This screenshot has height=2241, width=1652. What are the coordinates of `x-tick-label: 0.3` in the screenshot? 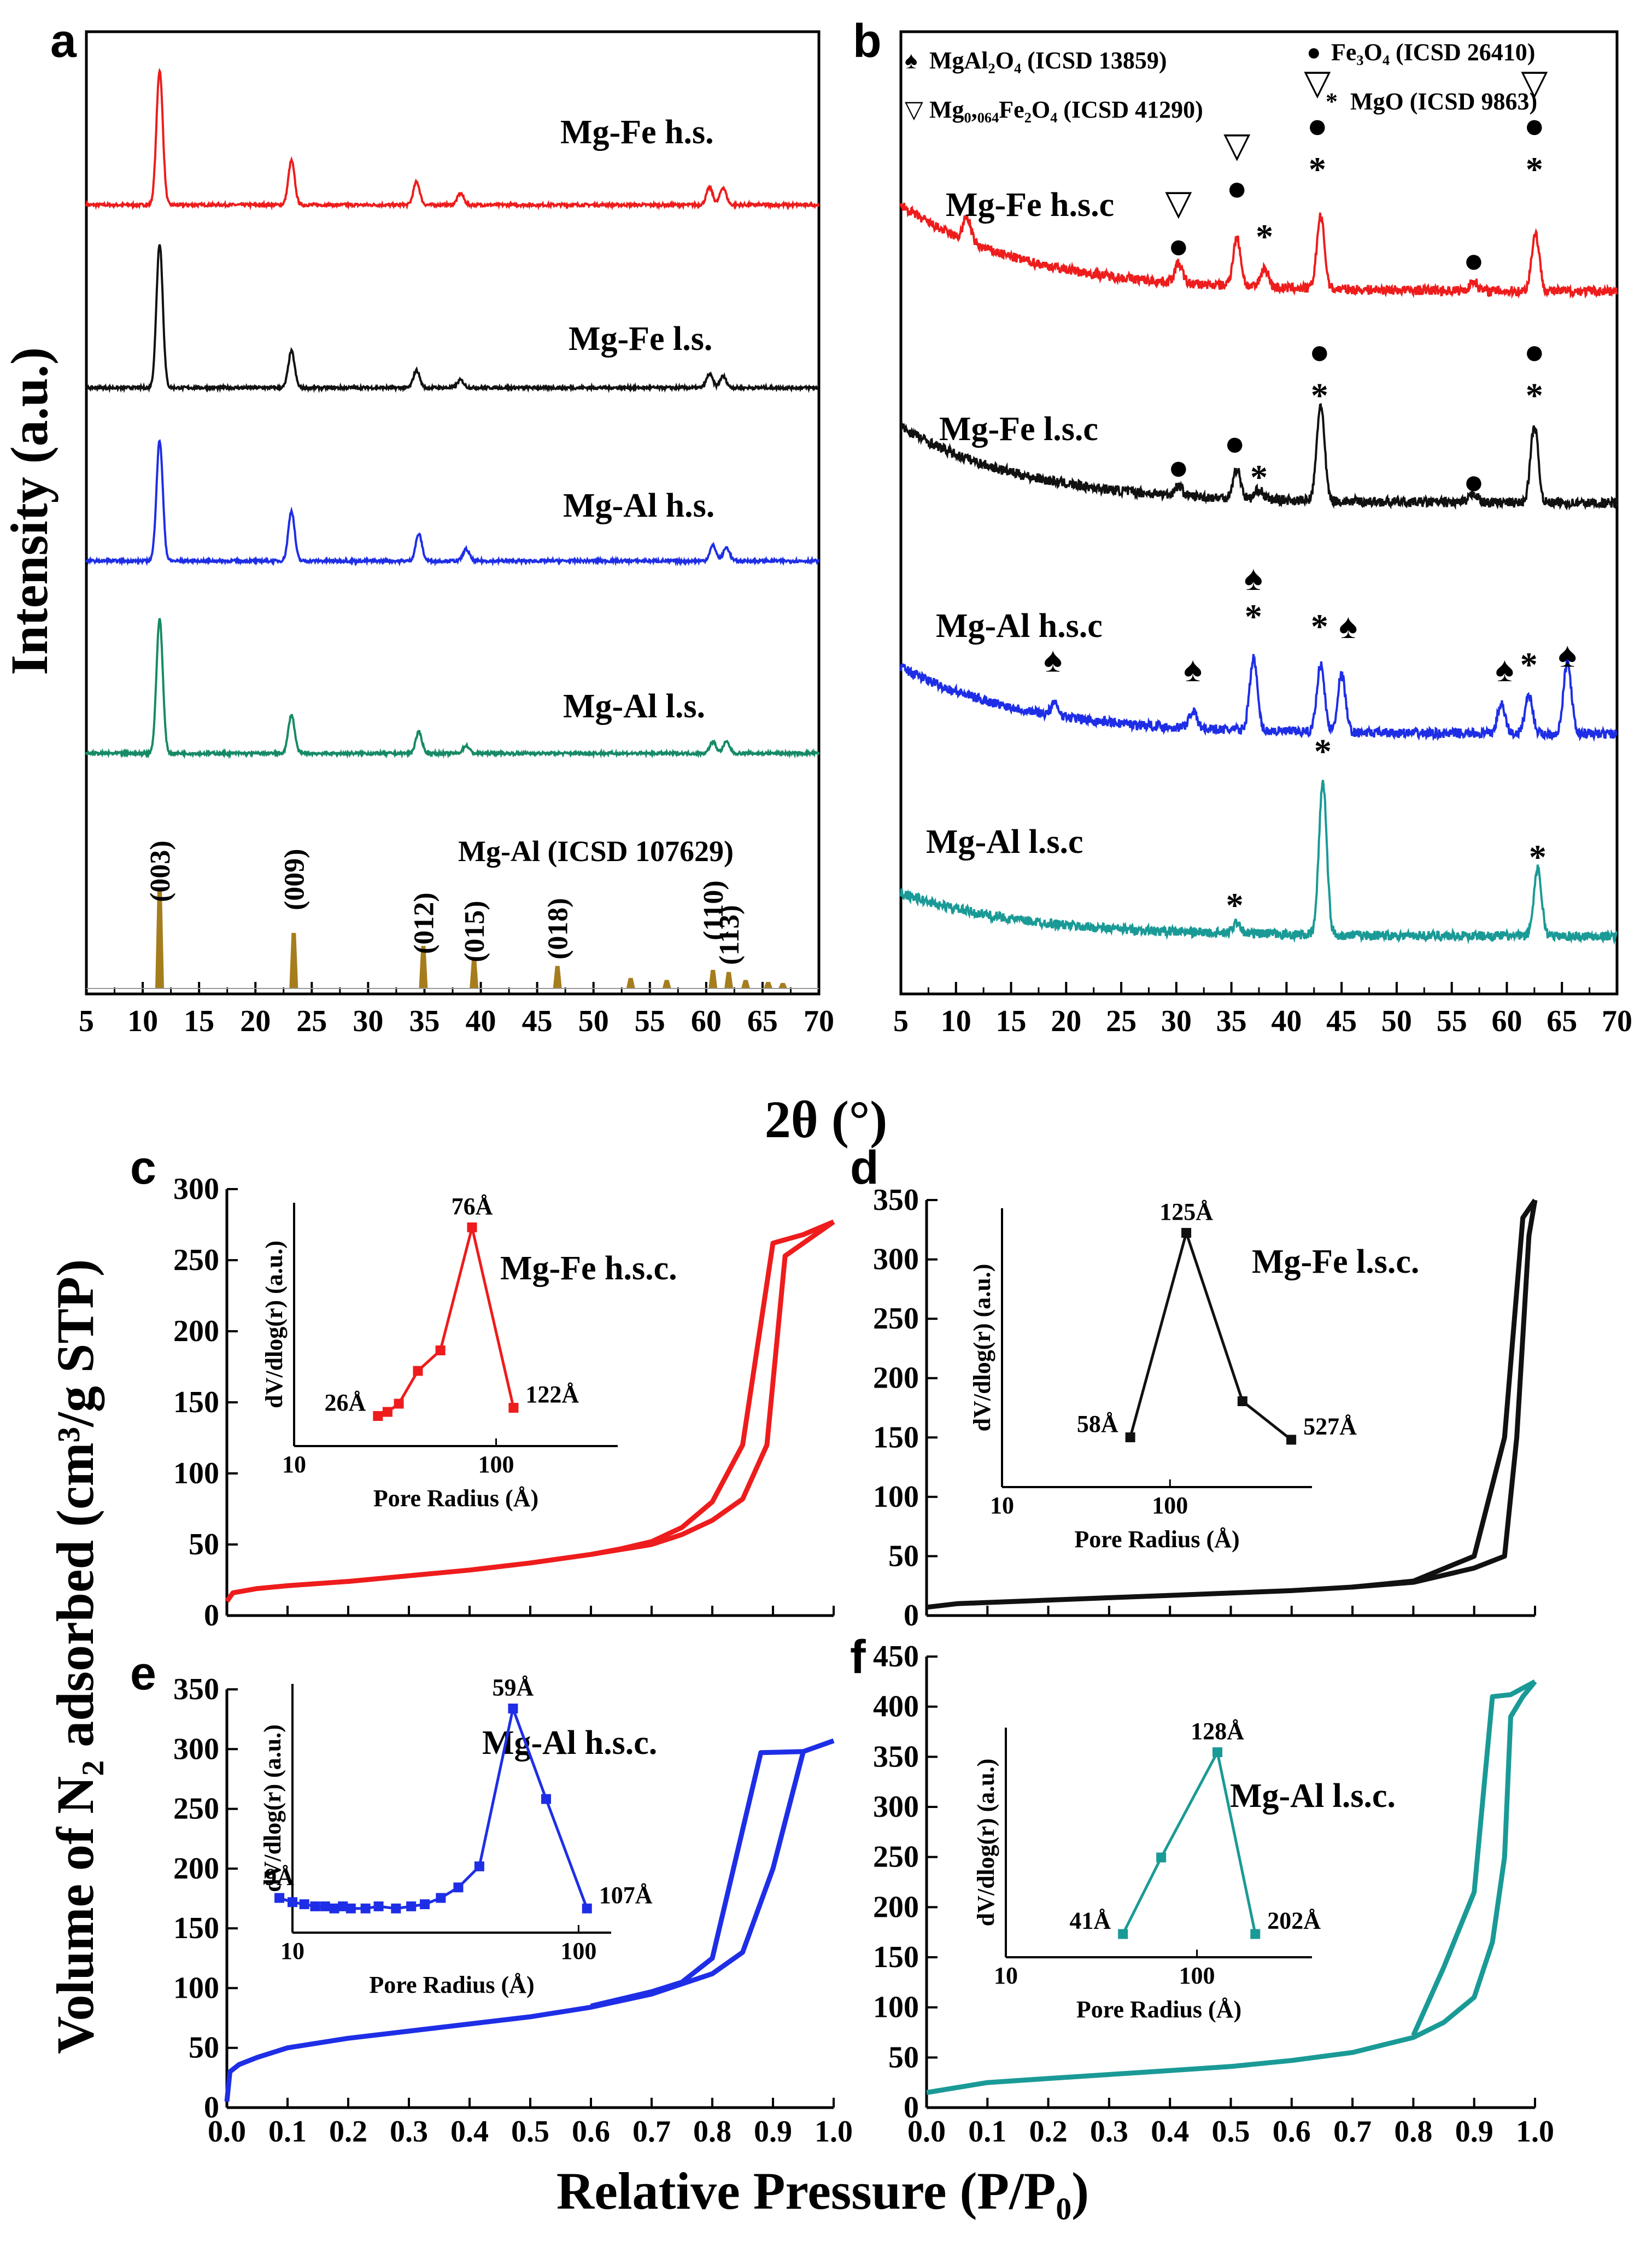 It's located at (409, 2132).